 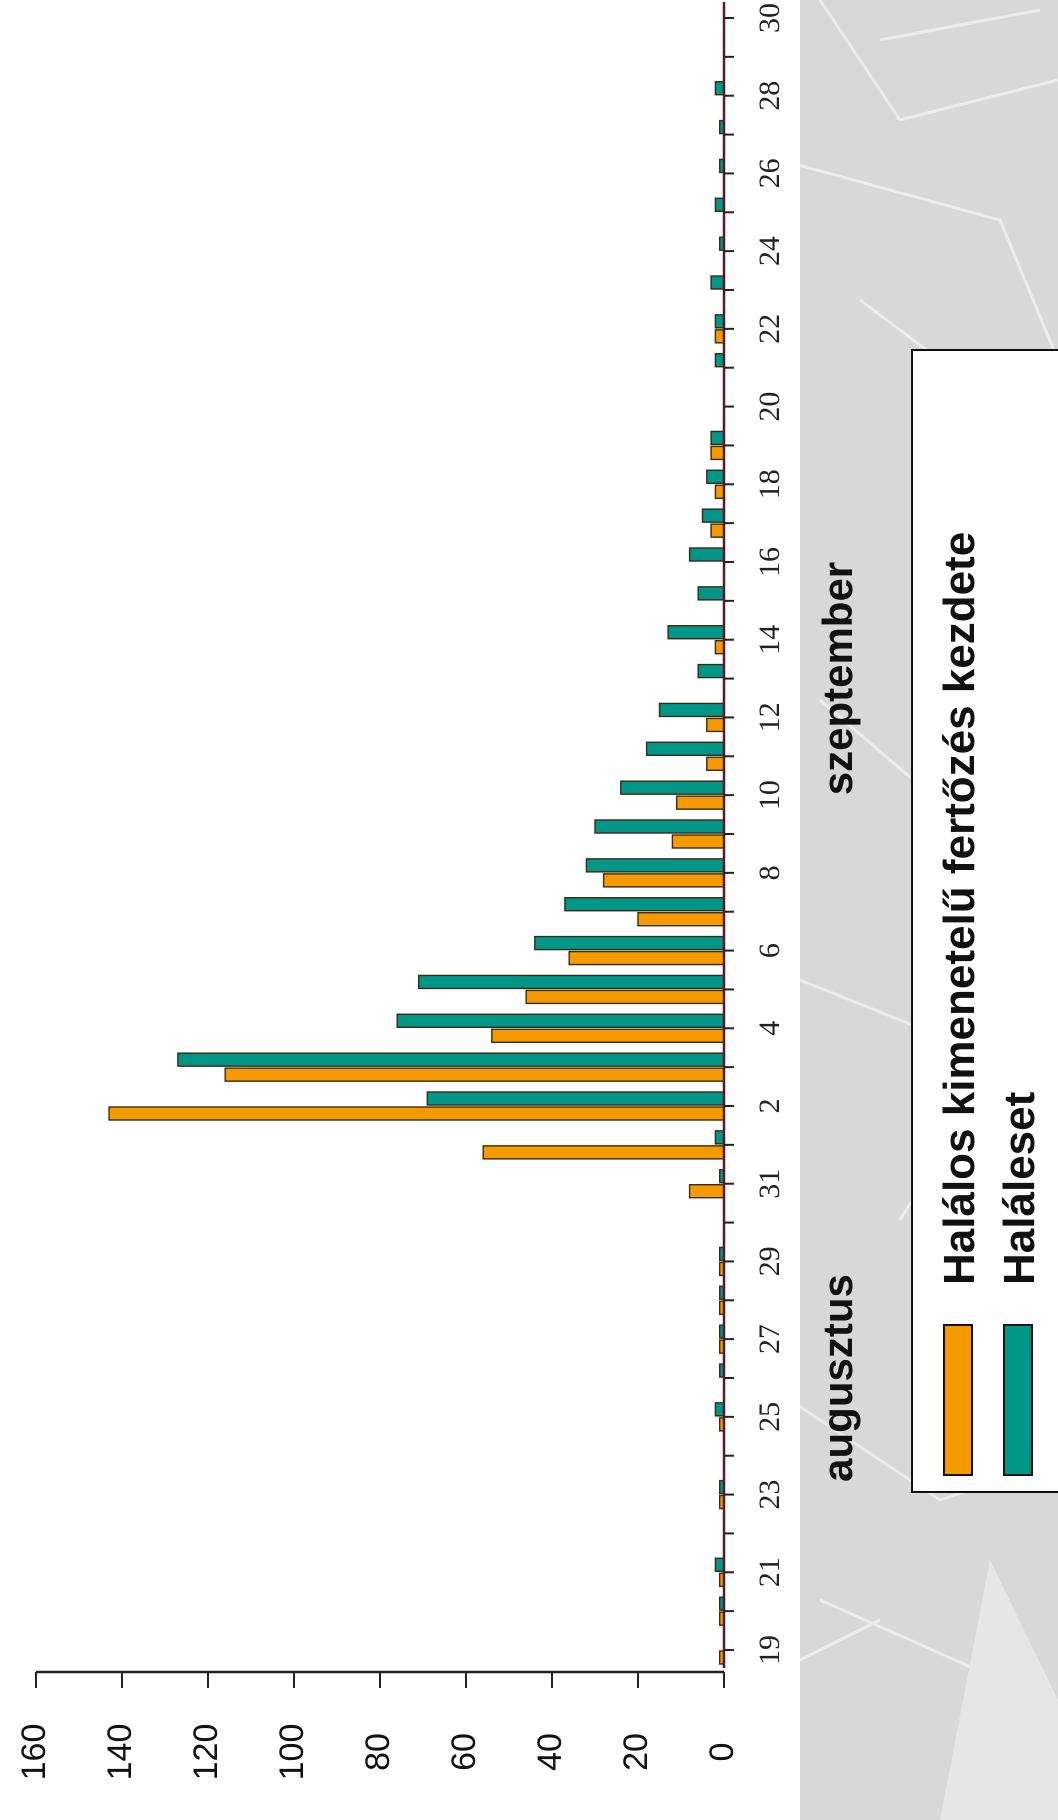 What do you see at coordinates (769, 717) in the screenshot?
I see `x-tick-label: 12` at bounding box center [769, 717].